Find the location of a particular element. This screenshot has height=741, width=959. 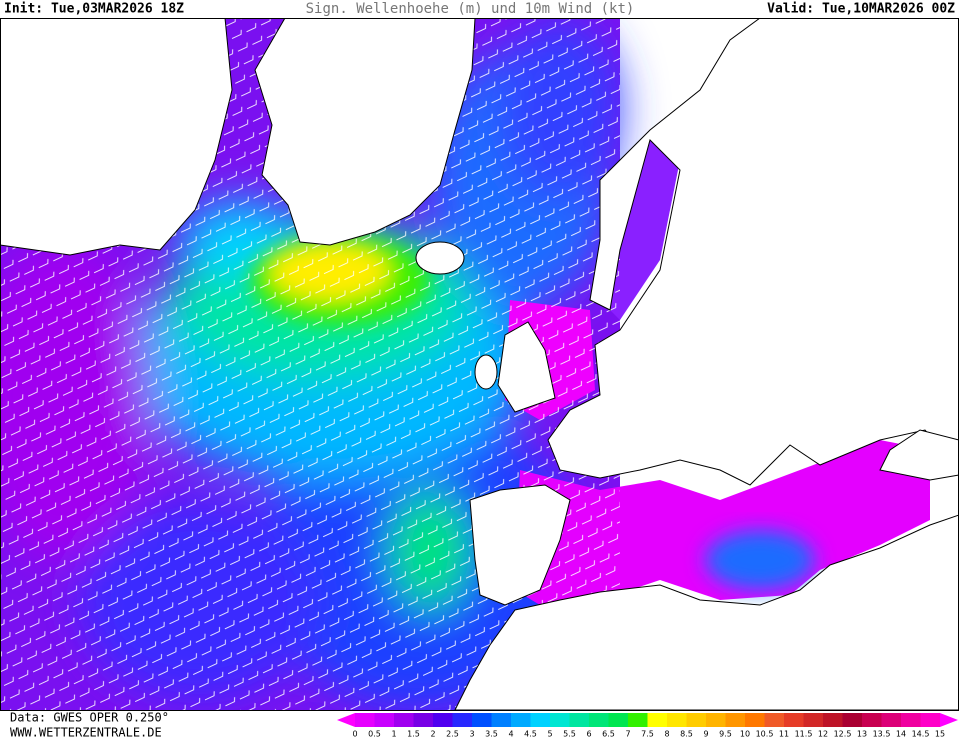

scale-label: 1 is located at coordinates (393, 734).